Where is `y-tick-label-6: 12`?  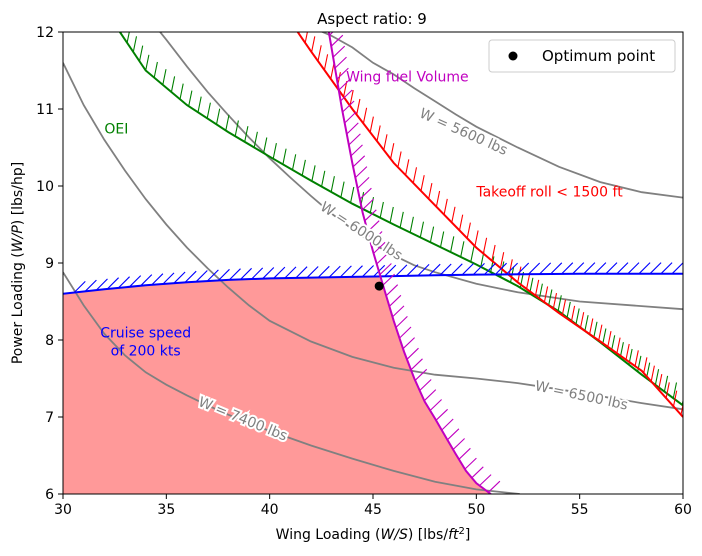 y-tick-label-6: 12 is located at coordinates (45, 33).